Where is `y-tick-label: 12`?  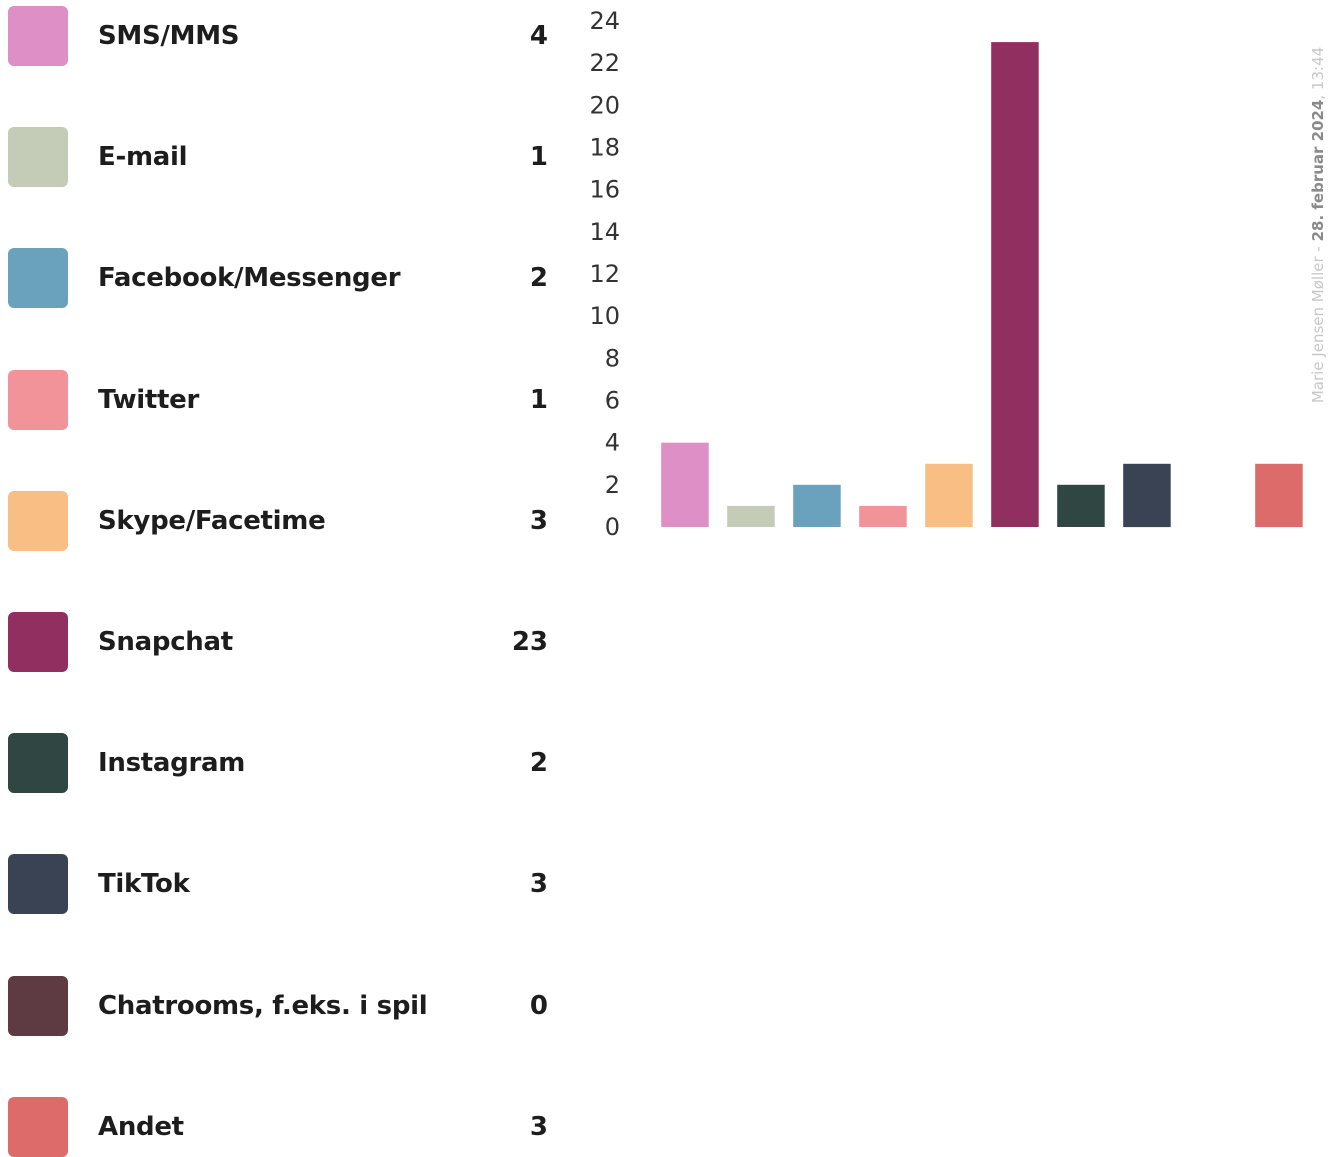
y-tick-label: 12 is located at coordinates (604, 274).